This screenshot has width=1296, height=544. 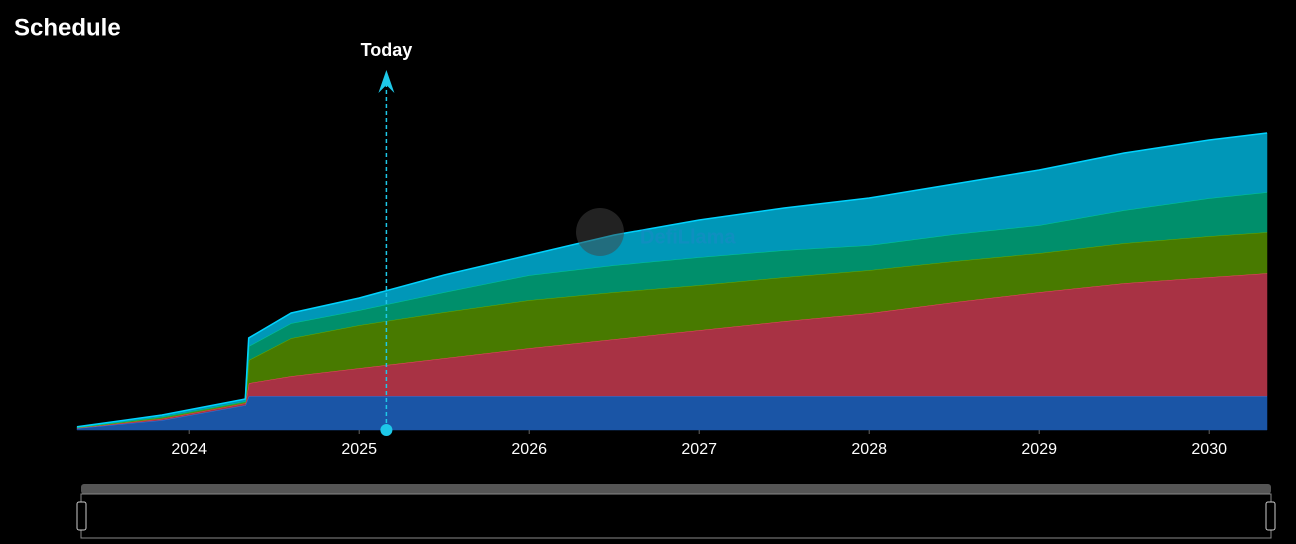 What do you see at coordinates (600, 232) in the screenshot?
I see `watermark-logo` at bounding box center [600, 232].